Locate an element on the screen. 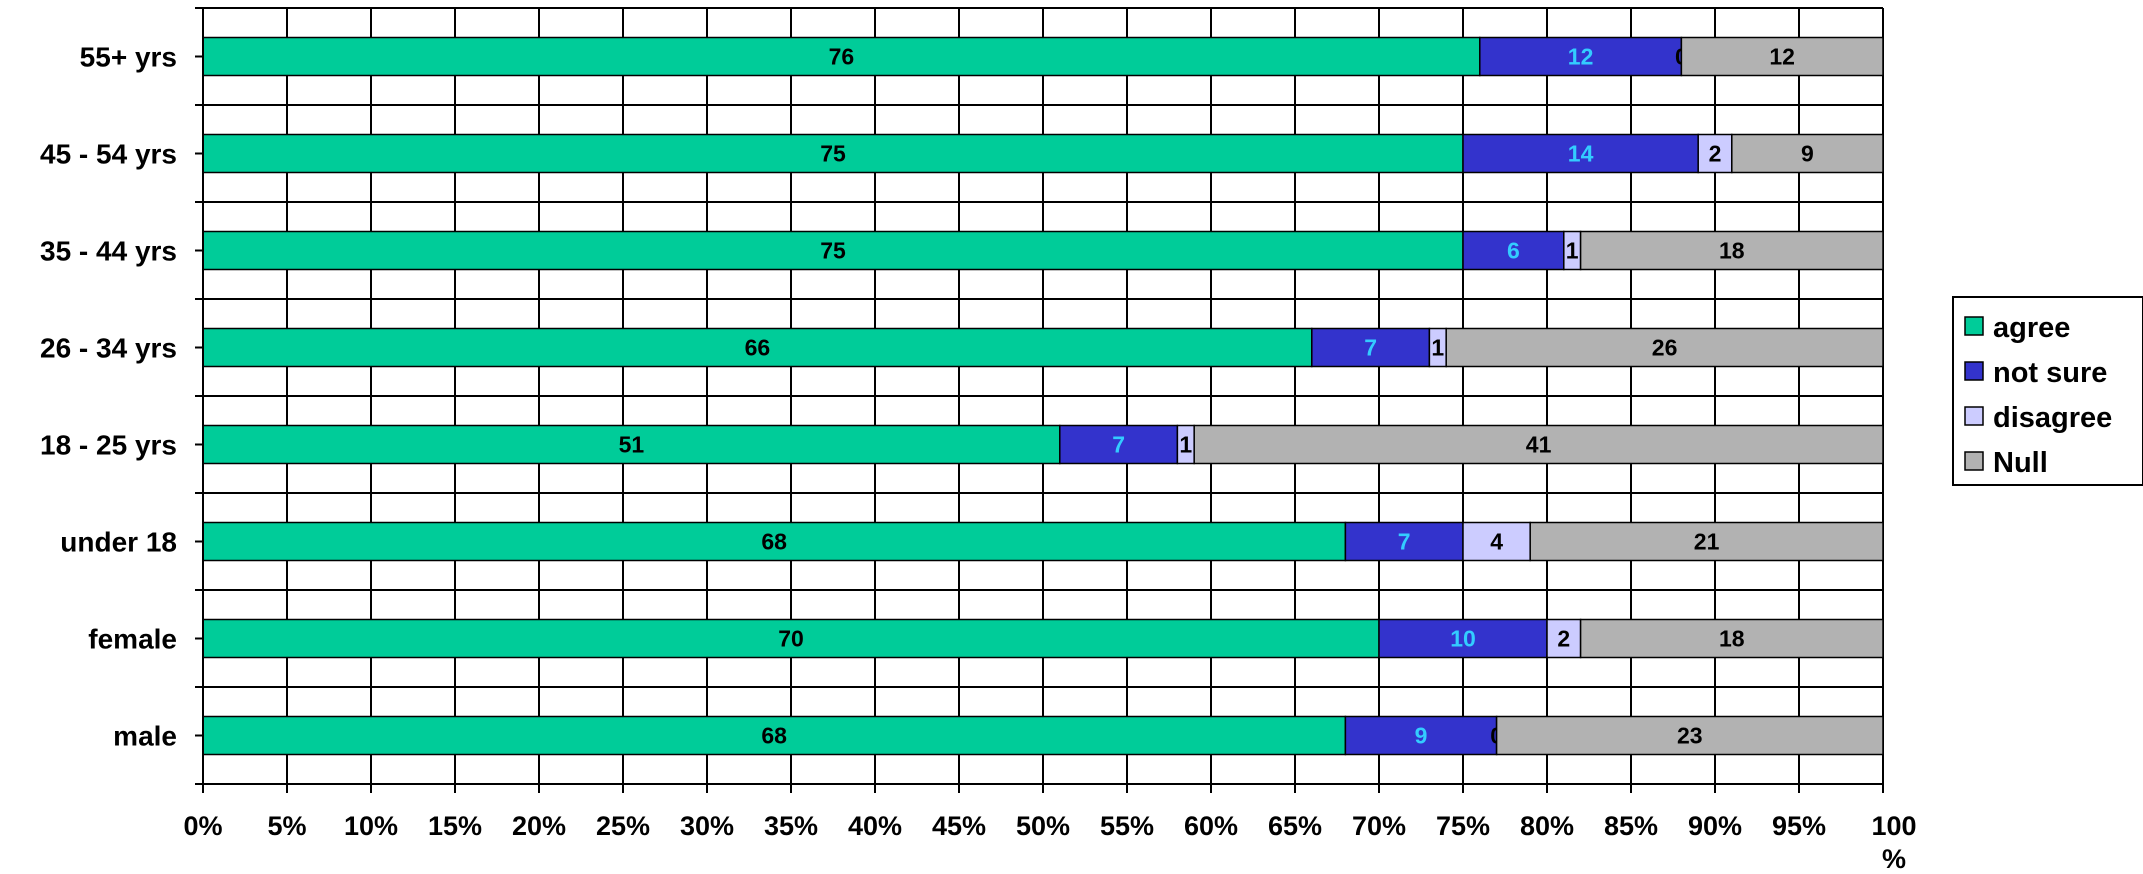 The image size is (2143, 874). x-tick-label: 95% is located at coordinates (1799, 826).